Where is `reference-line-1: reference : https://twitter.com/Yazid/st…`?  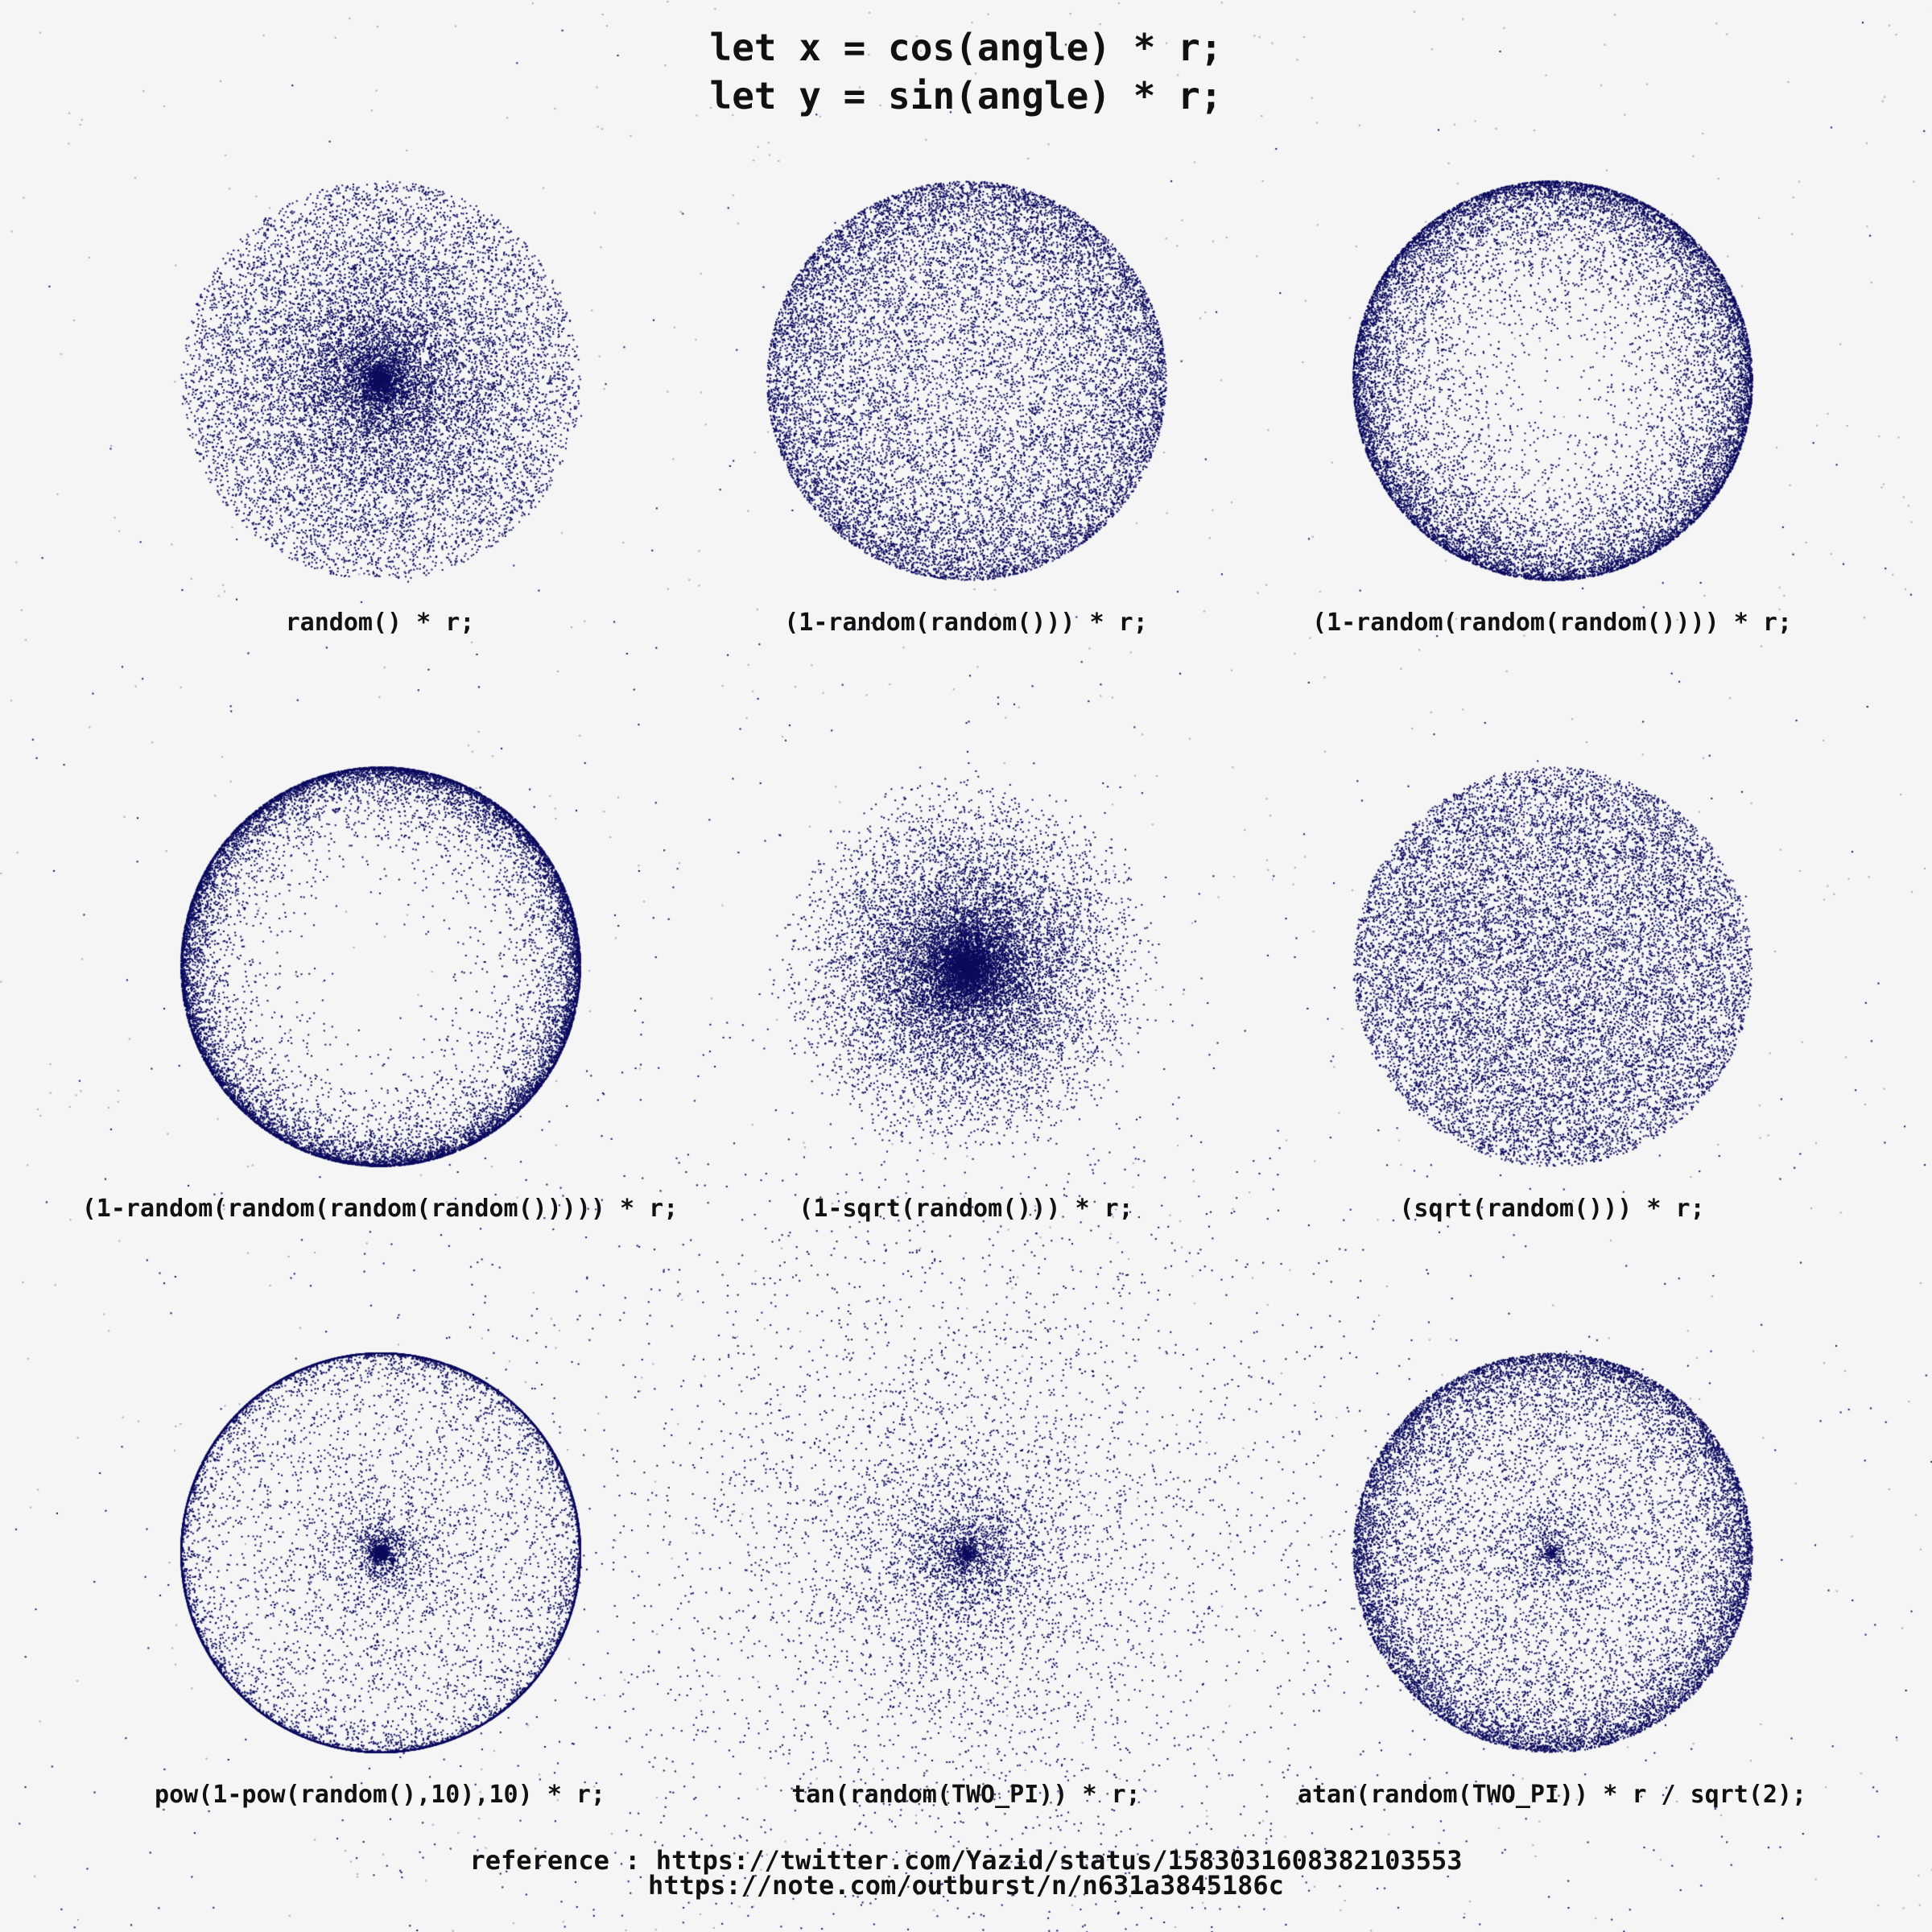 reference-line-1: reference : https://twitter.com/Yazid/st… is located at coordinates (966, 1860).